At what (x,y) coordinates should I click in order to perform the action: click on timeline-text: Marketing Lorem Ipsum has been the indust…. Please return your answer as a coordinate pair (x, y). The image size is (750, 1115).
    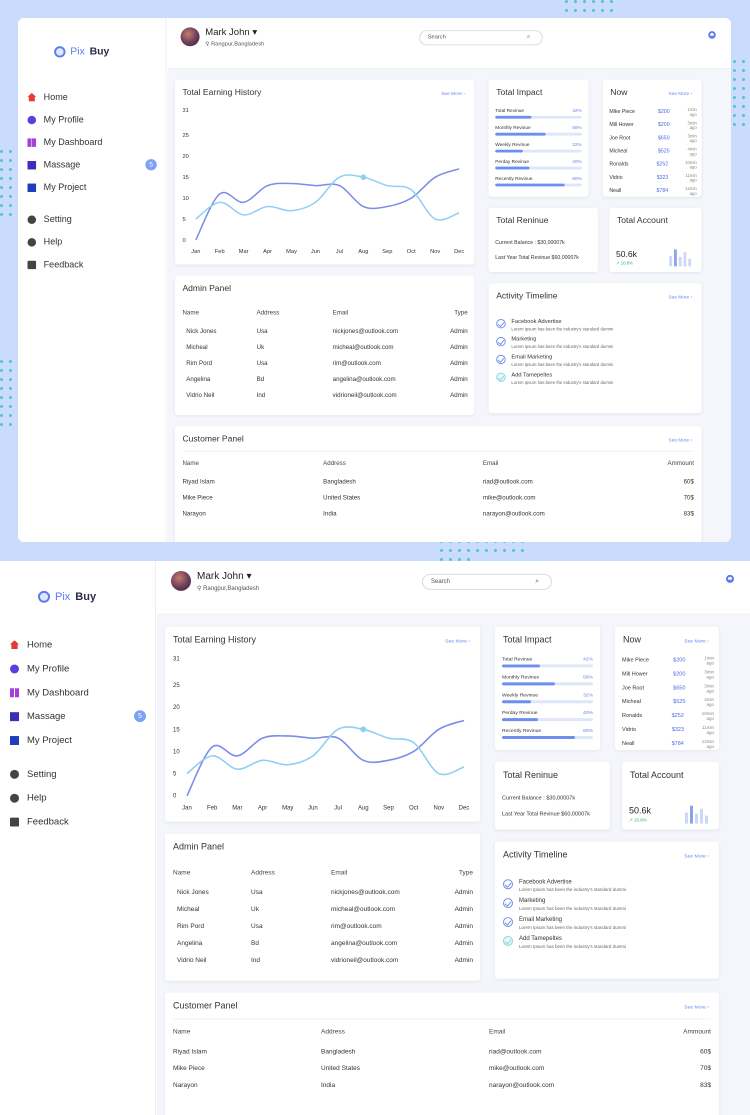
    Looking at the image, I should click on (572, 904).